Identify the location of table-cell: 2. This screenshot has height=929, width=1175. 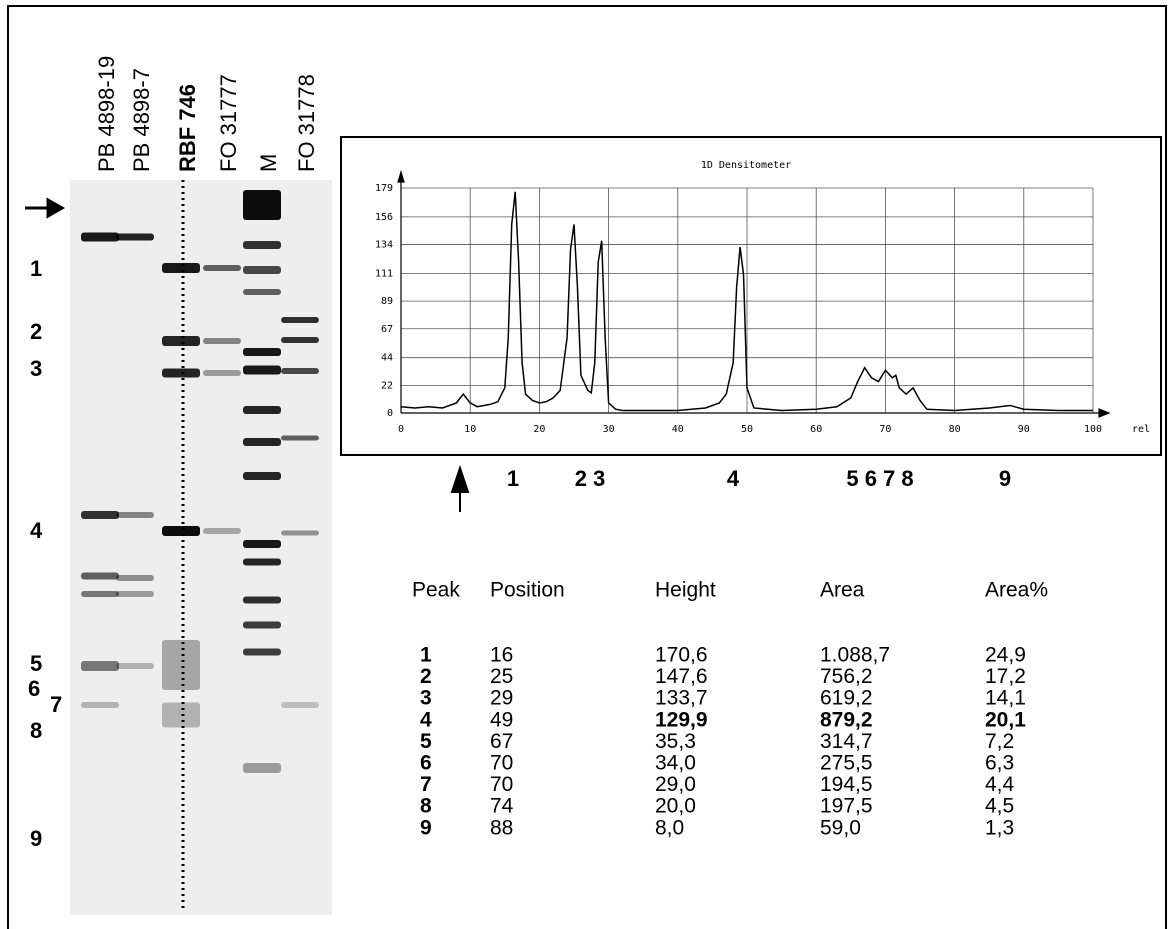
(426, 676).